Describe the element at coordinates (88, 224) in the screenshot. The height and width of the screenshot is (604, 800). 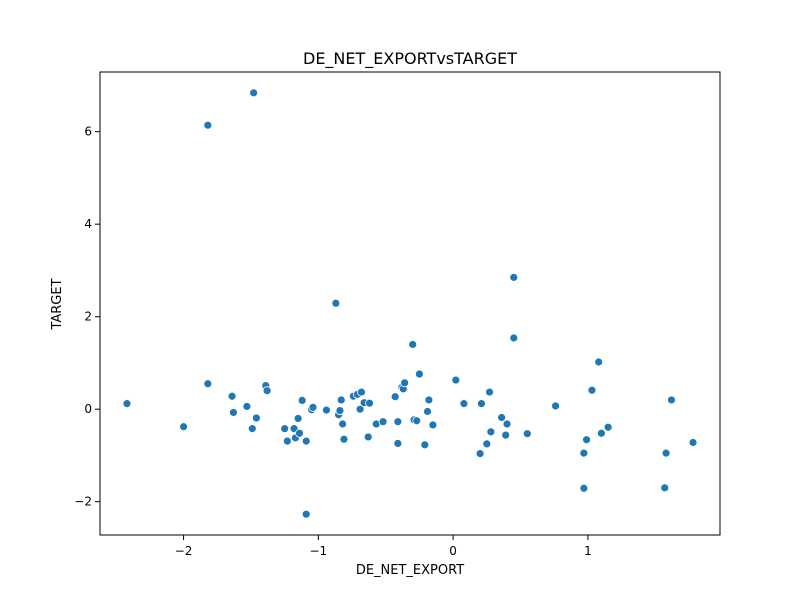
I see `y-tick-label: 4` at that location.